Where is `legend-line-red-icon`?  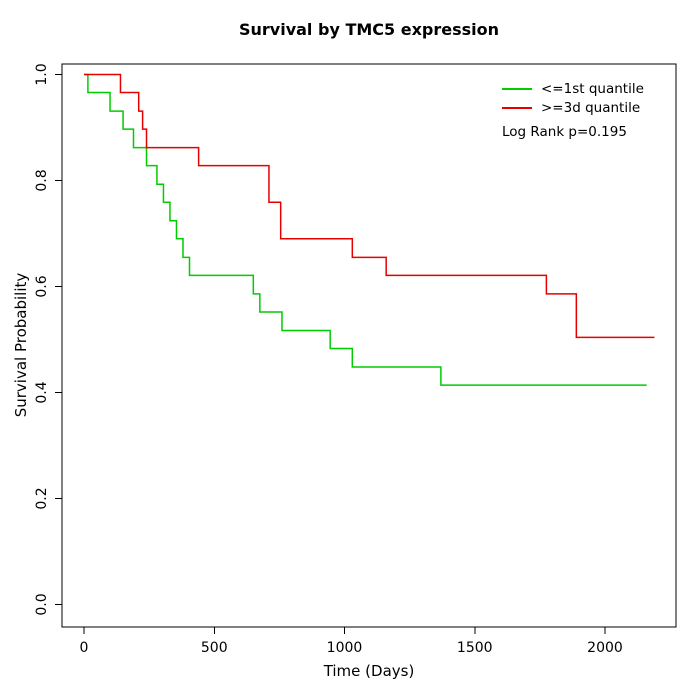
legend-line-red-icon is located at coordinates (517, 107).